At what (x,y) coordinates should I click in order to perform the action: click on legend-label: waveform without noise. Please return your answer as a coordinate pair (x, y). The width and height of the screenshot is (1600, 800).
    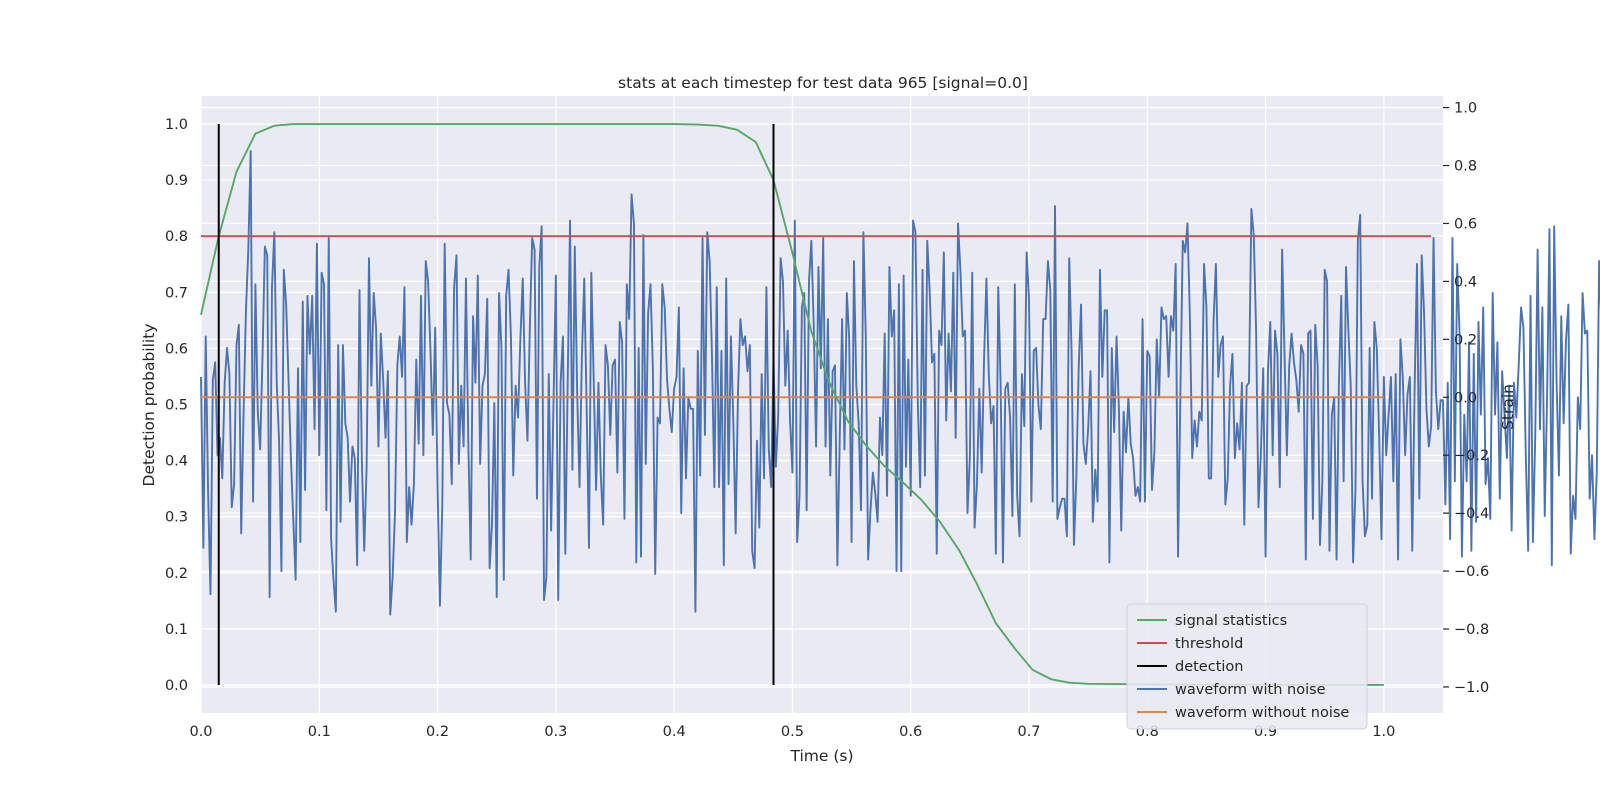
    Looking at the image, I should click on (1262, 713).